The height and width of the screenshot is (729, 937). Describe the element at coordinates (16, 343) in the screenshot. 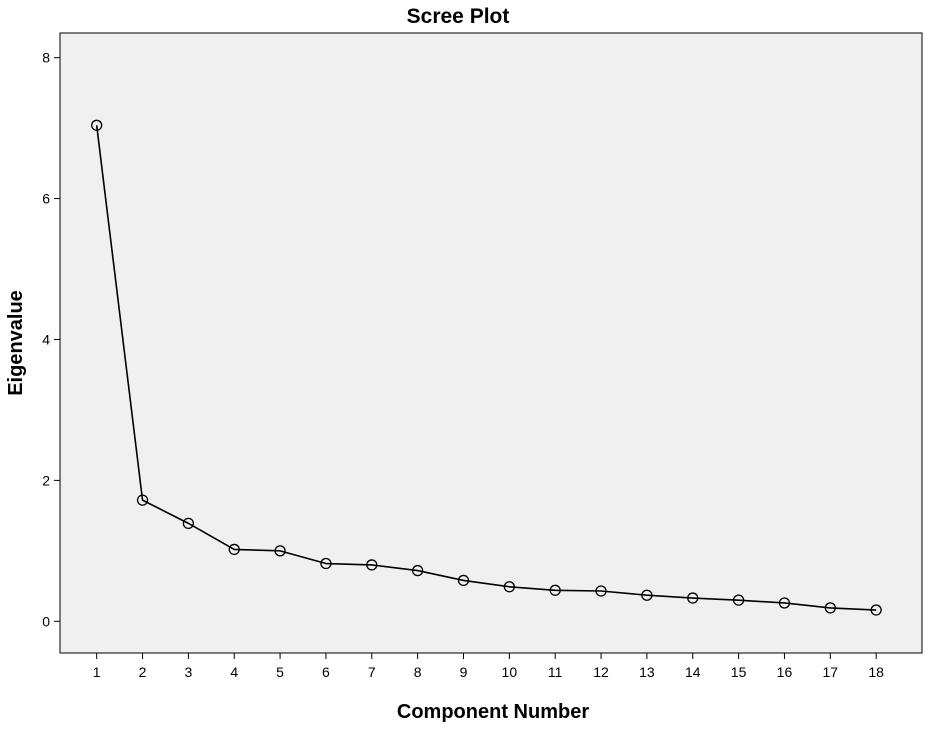

I see `y-axis-label: Eigenvalue` at that location.